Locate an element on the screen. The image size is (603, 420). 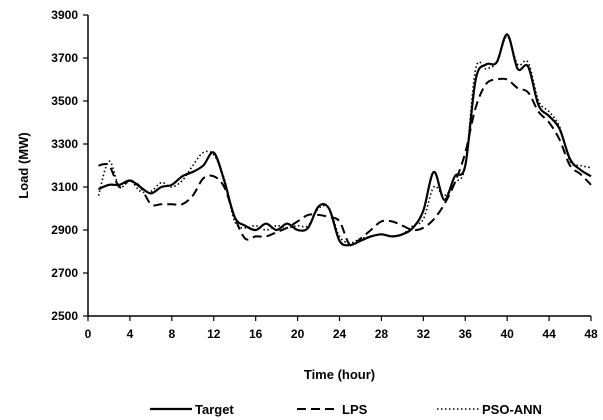
y-tick-label: 3900 is located at coordinates (64, 15).